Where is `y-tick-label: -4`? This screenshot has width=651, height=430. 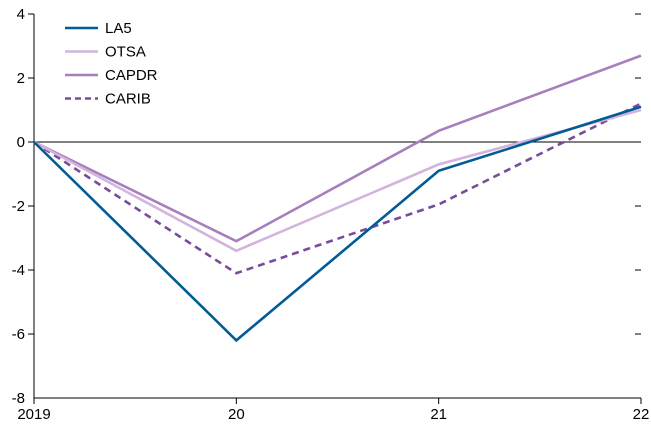
y-tick-label: -4 is located at coordinates (18, 270).